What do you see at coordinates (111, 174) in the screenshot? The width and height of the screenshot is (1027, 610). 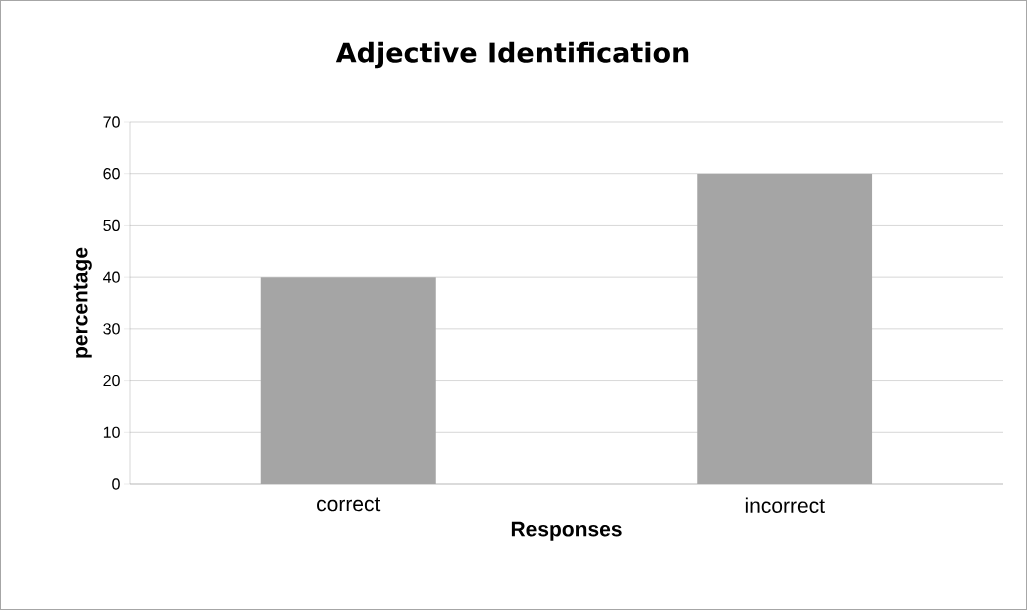 I see `y-tick-label: 60` at bounding box center [111, 174].